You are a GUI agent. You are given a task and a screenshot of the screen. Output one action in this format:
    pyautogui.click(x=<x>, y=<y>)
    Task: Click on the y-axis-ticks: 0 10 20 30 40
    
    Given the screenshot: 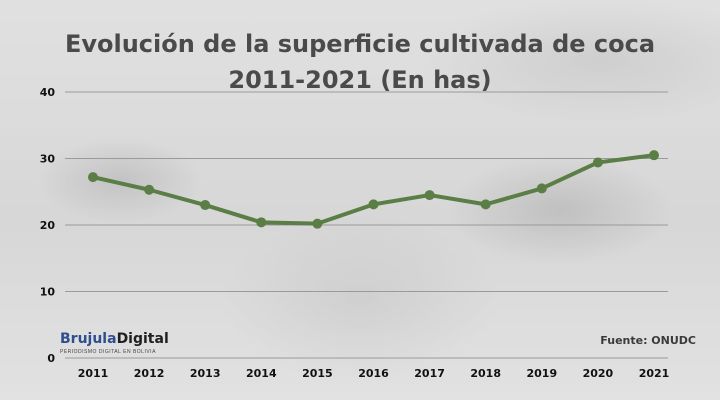 What is the action you would take?
    pyautogui.click(x=48, y=225)
    